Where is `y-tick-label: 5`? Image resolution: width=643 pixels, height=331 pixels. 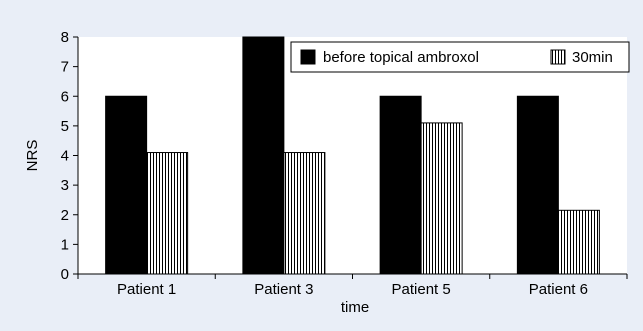
y-tick-label: 5 is located at coordinates (65, 126).